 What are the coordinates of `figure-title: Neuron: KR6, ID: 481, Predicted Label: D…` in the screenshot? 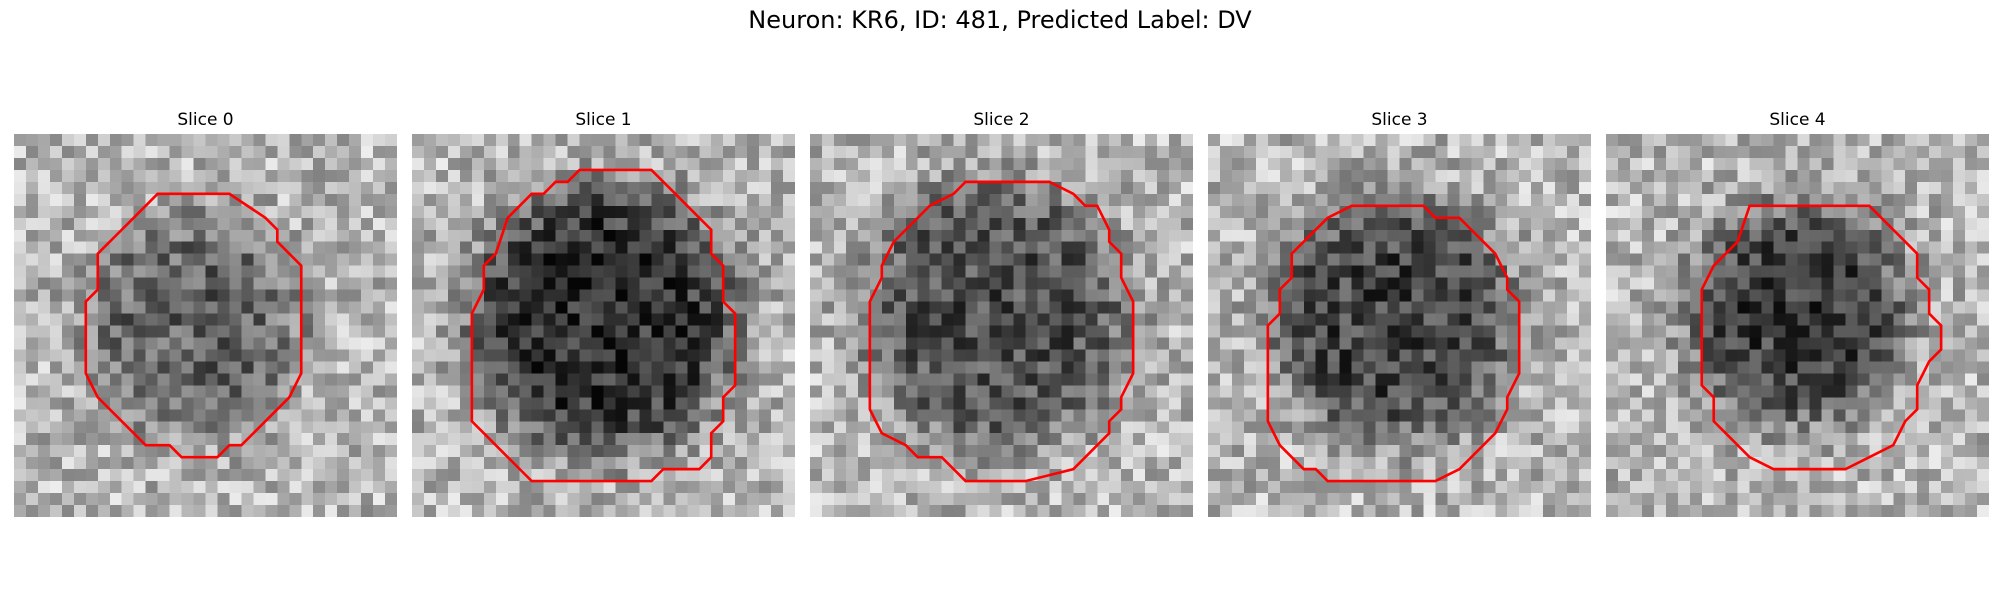 It's located at (1000, 20).